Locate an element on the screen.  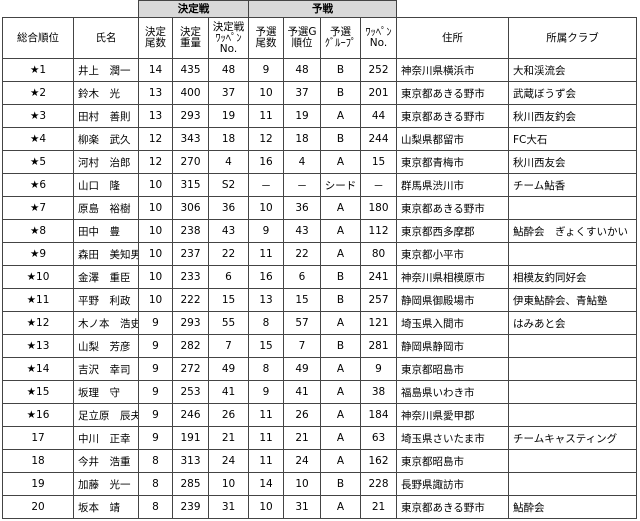
table-cell: 184 is located at coordinates (379, 415).